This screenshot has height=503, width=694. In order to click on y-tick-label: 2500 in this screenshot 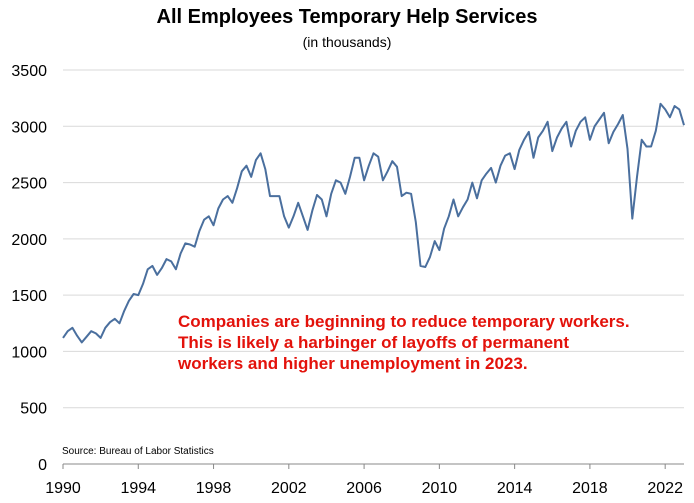, I will do `click(29, 184)`.